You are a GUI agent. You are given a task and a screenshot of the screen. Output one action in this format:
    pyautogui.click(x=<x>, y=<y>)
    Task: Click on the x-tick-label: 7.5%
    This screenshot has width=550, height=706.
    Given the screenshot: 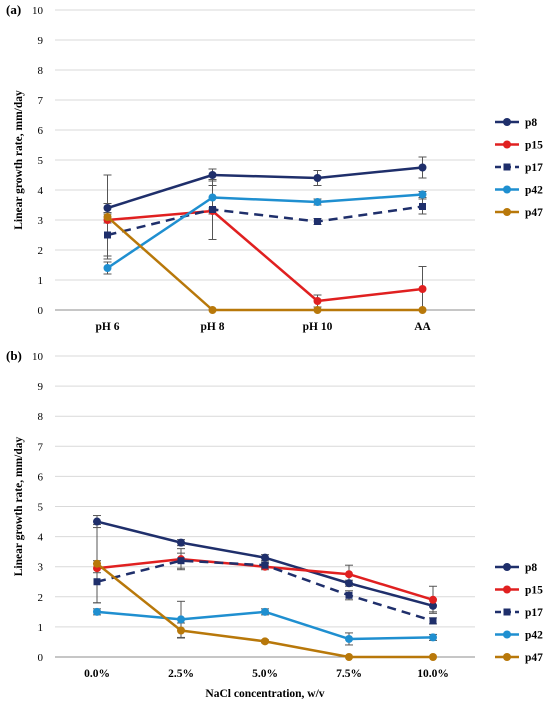 What is the action you would take?
    pyautogui.click(x=349, y=674)
    